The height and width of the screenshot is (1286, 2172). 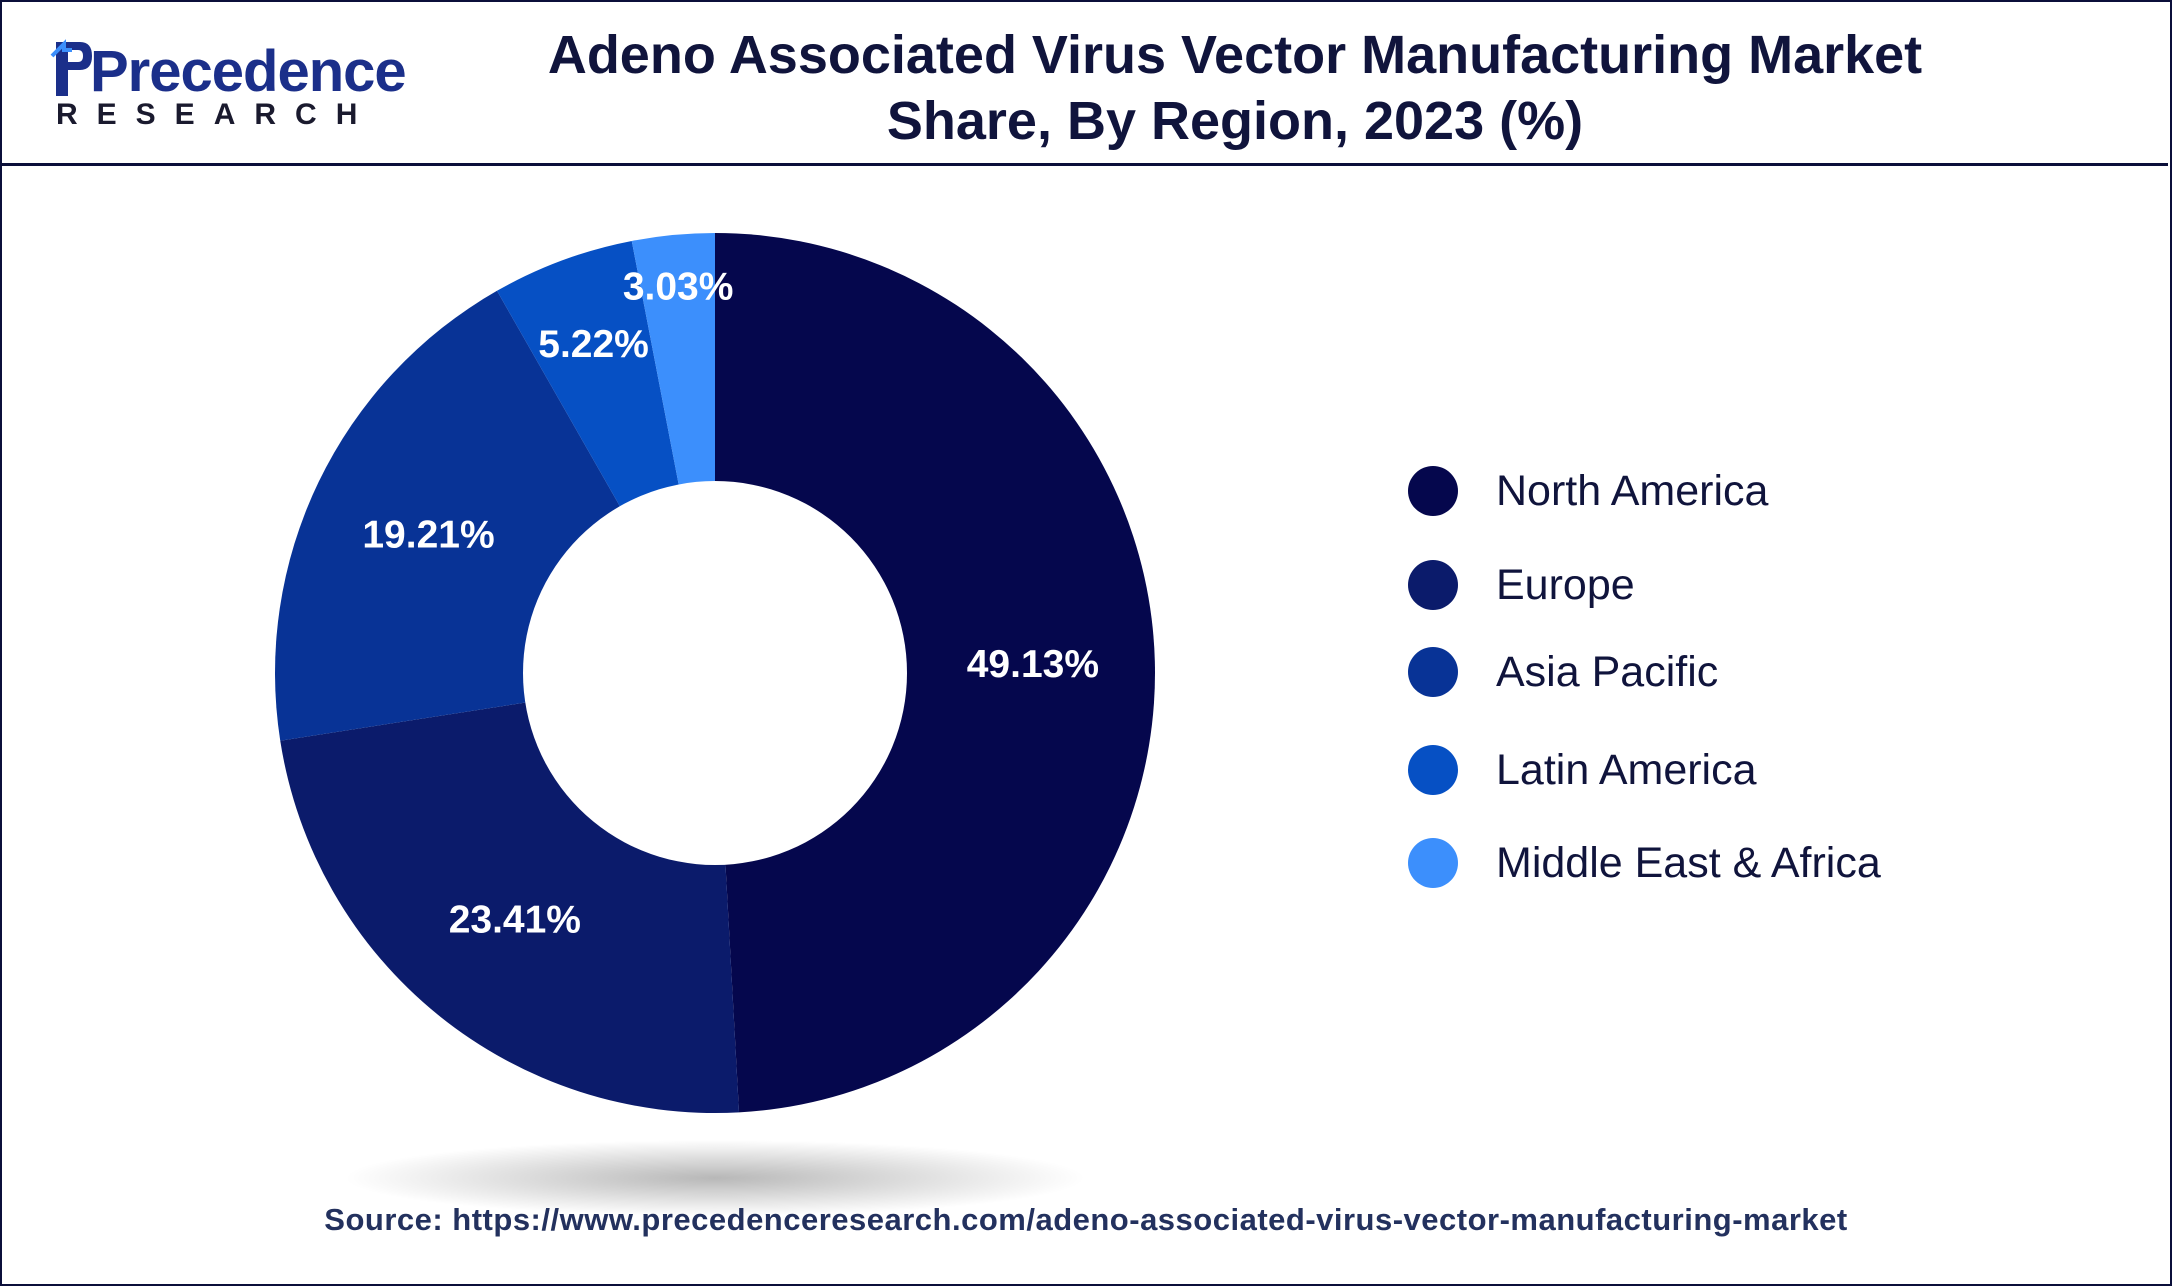 I want to click on legend-item-north-america: North America, so click(x=1708, y=490).